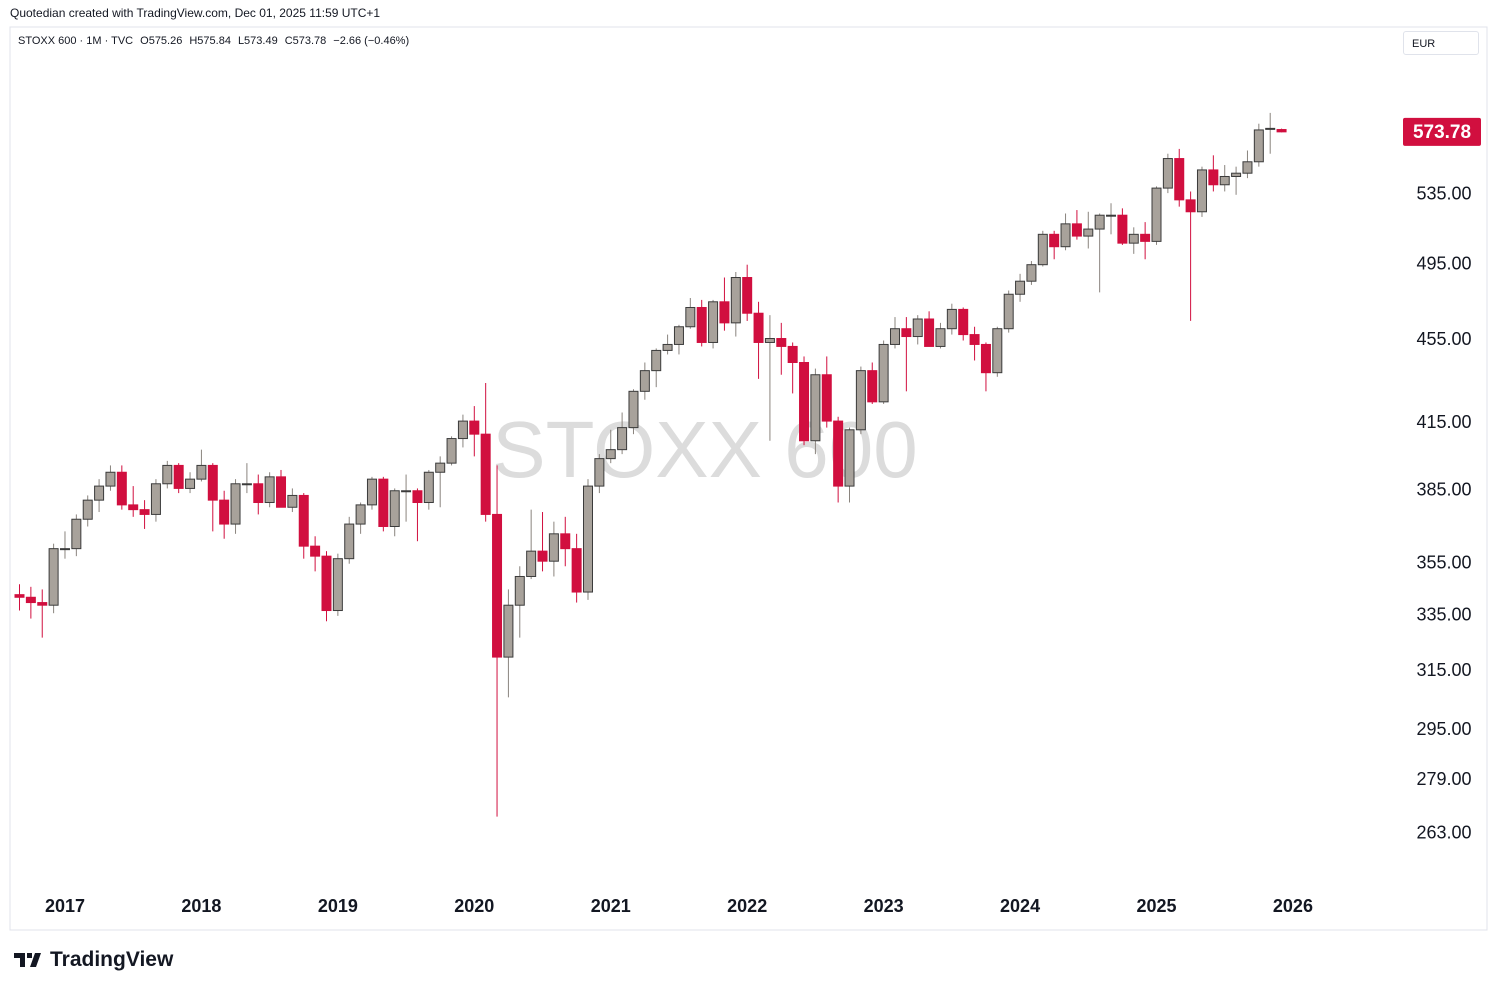  What do you see at coordinates (1443, 670) in the screenshot?
I see `y-tick-label: 315.00` at bounding box center [1443, 670].